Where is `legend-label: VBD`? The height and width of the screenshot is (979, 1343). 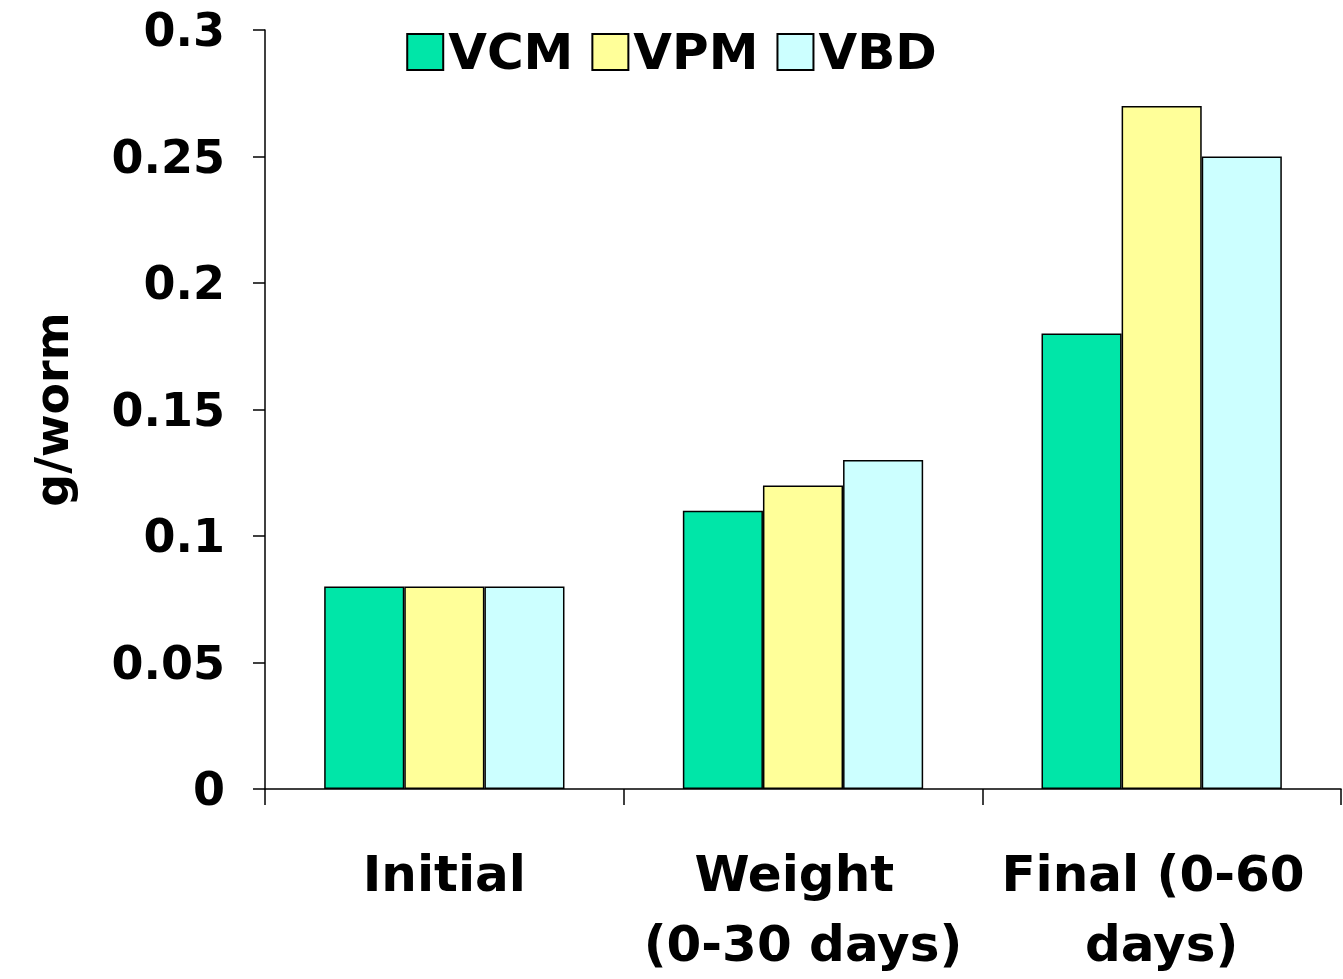 legend-label: VBD is located at coordinates (877, 52).